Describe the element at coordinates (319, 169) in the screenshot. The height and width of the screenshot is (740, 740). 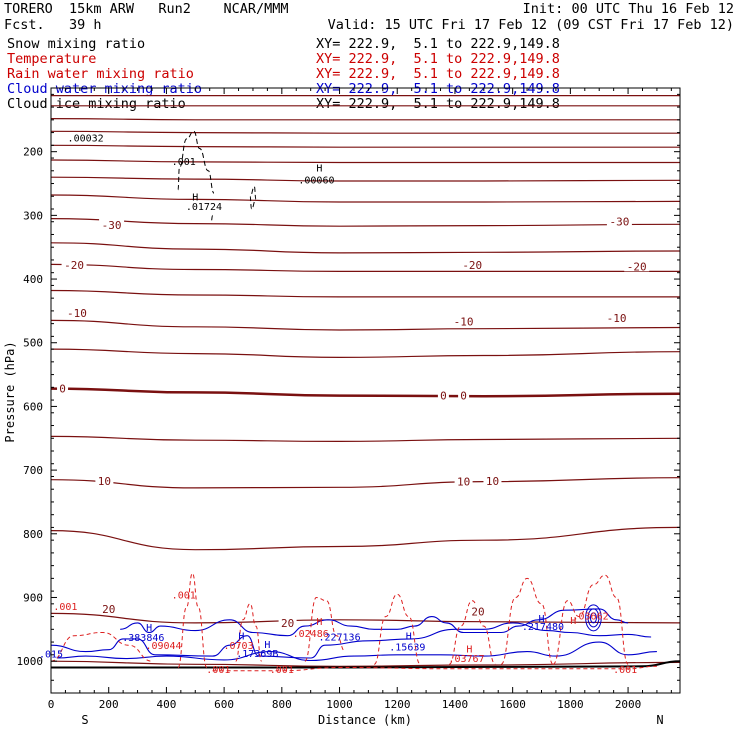
I see `snow-ice-label: H` at that location.